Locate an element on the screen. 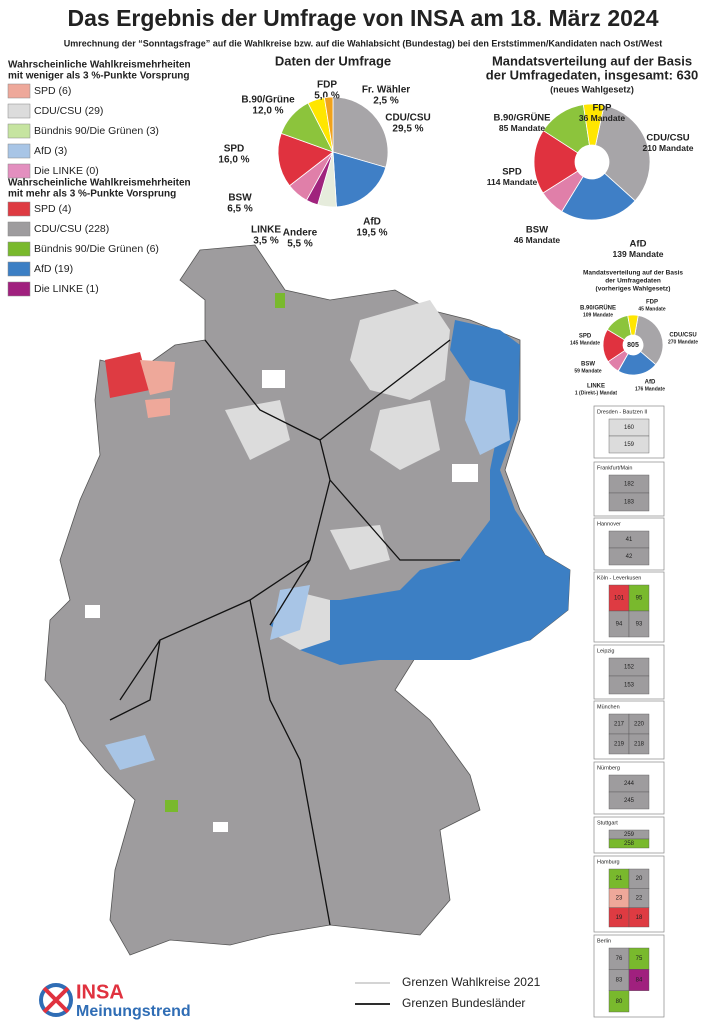 Image resolution: width=726 pixels, height=1024 pixels. legend-label: AfD (19) is located at coordinates (53, 269).